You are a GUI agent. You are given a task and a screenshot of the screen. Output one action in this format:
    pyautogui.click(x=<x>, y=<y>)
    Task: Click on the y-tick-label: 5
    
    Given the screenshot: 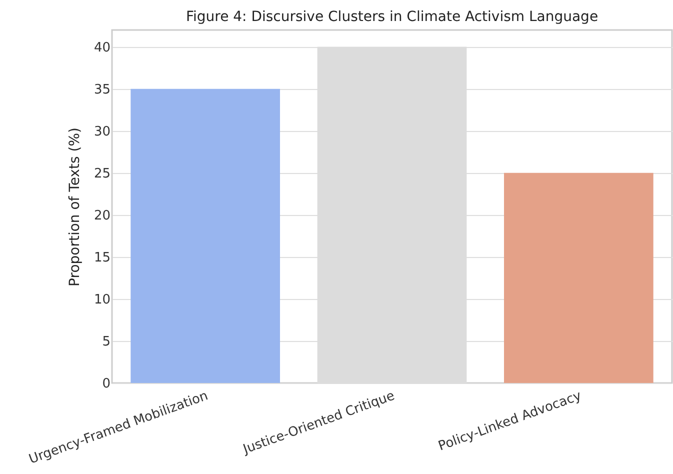 What is the action you would take?
    pyautogui.click(x=106, y=342)
    